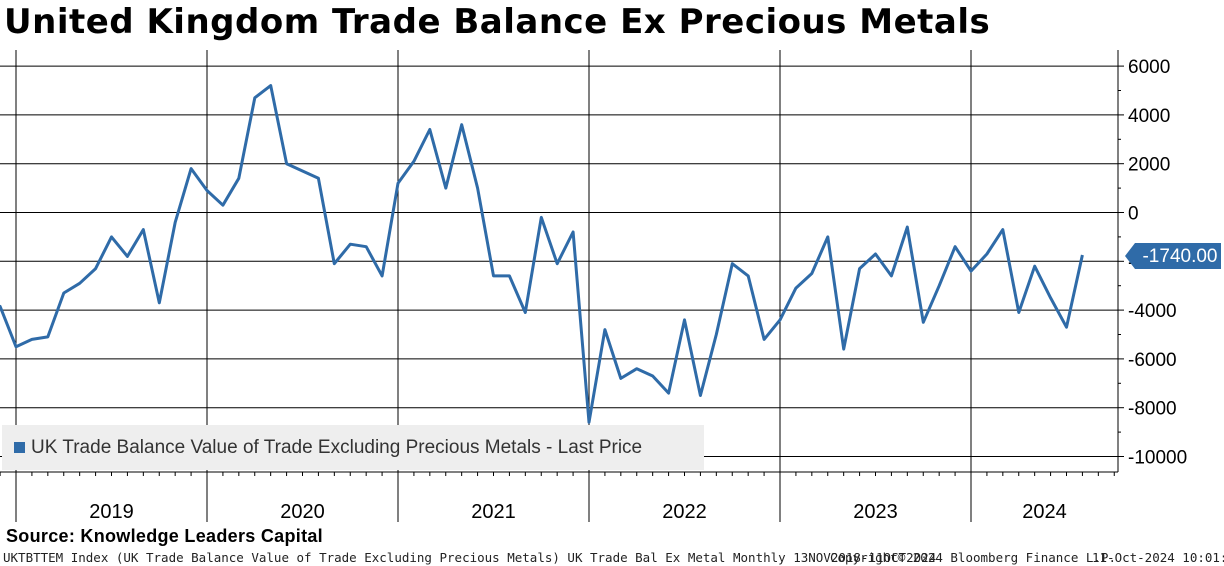 The image size is (1224, 566). I want to click on x-tick-label: 2021, so click(493, 512).